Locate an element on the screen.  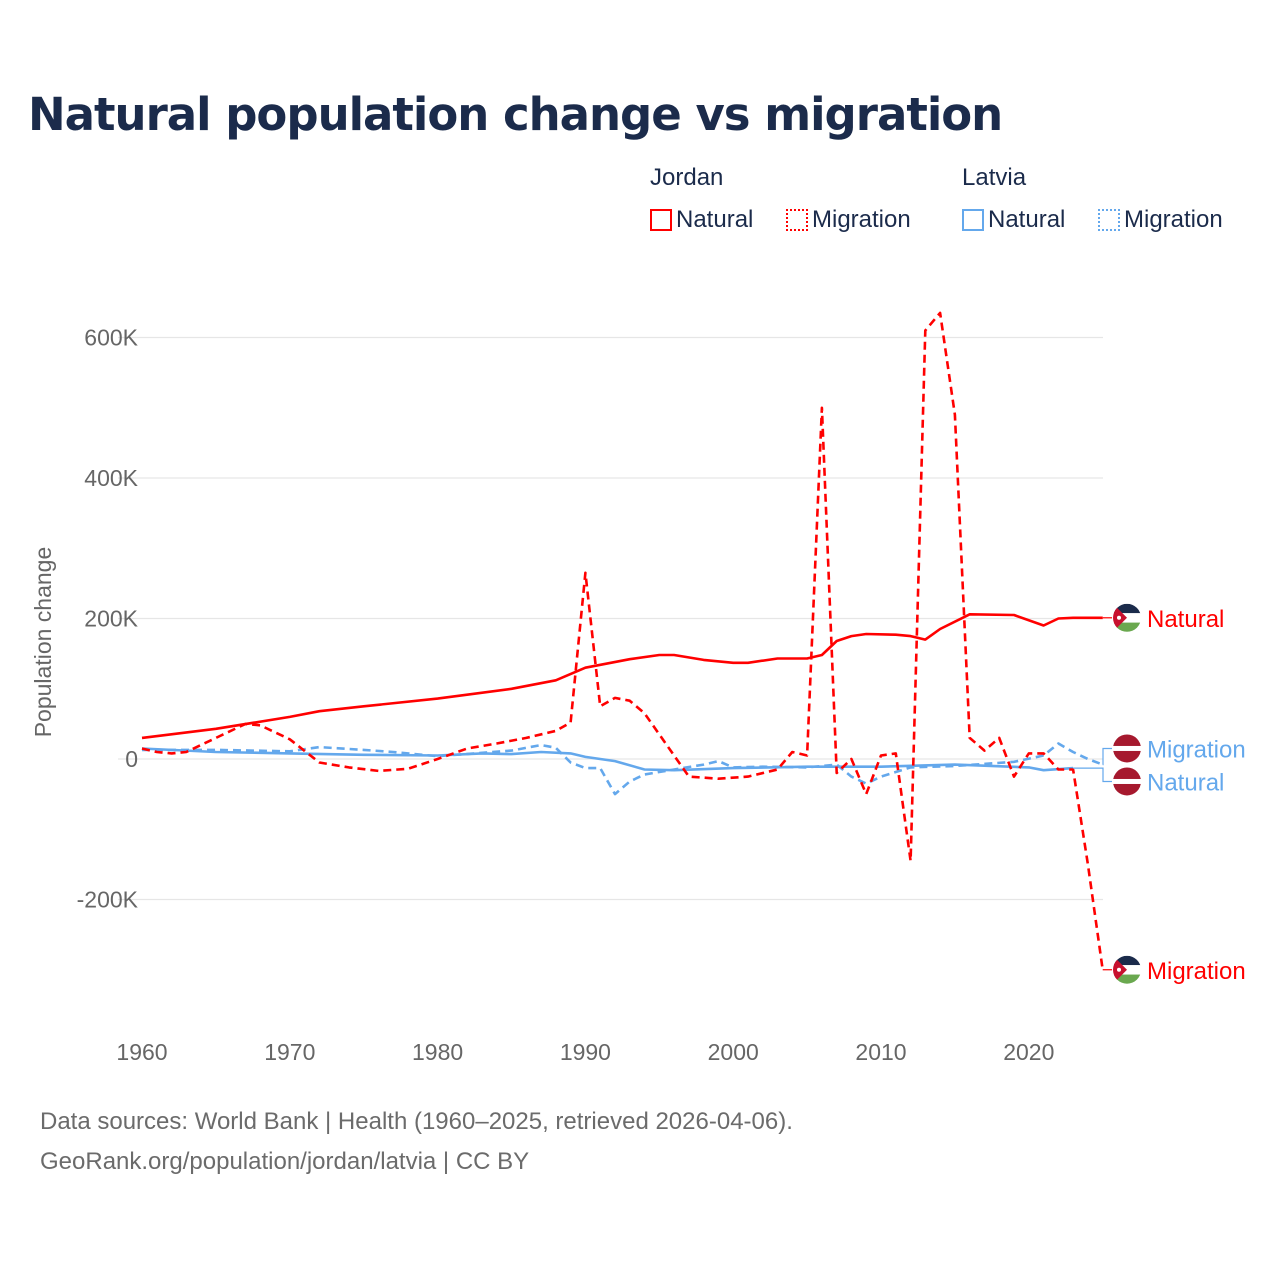
series-line-jordan-natural is located at coordinates (622, 676).